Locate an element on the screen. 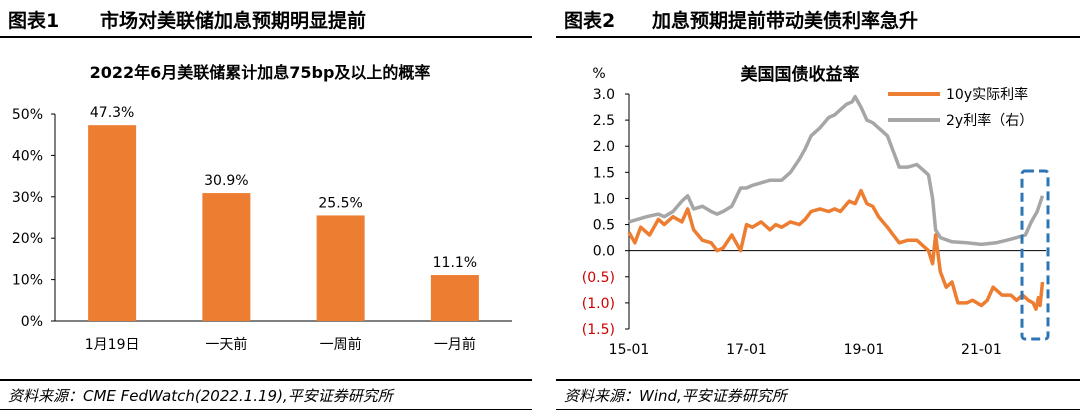 This screenshot has height=410, width=1080. left-figure-header: 图表1 市场对美联储加息预期明显提前 is located at coordinates (266, 19).